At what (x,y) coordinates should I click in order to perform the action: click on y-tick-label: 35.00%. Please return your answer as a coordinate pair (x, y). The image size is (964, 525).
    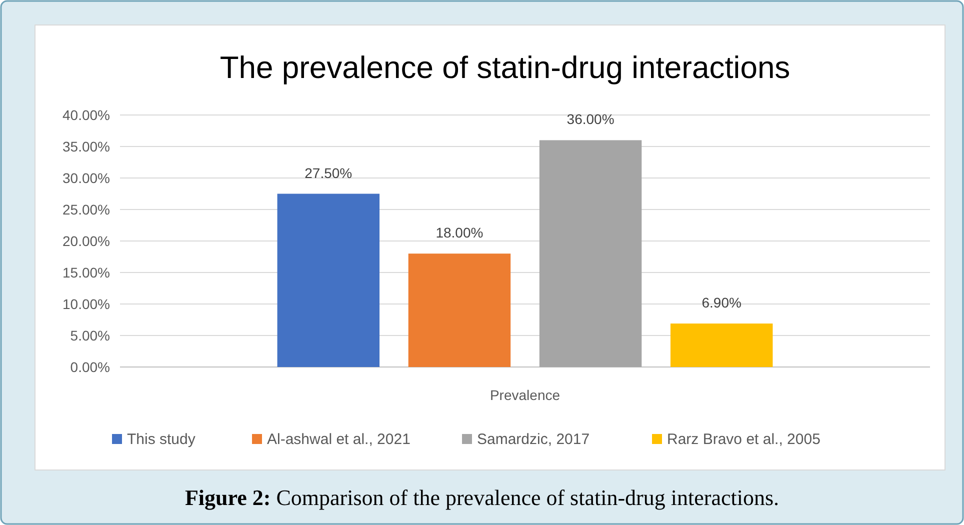
    Looking at the image, I should click on (86, 146).